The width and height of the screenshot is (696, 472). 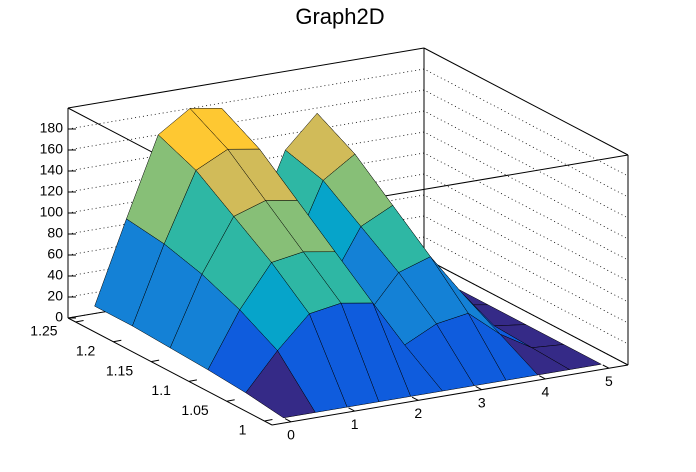 What do you see at coordinates (418, 413) in the screenshot?
I see `x-tick-label: 2` at bounding box center [418, 413].